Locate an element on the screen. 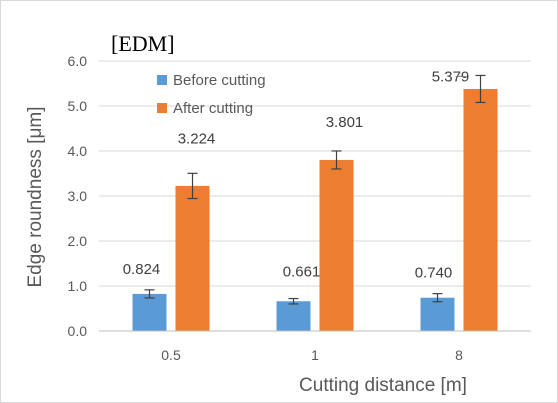 This screenshot has width=558, height=403. x-axis-title: Cutting distance [m] is located at coordinates (383, 385).